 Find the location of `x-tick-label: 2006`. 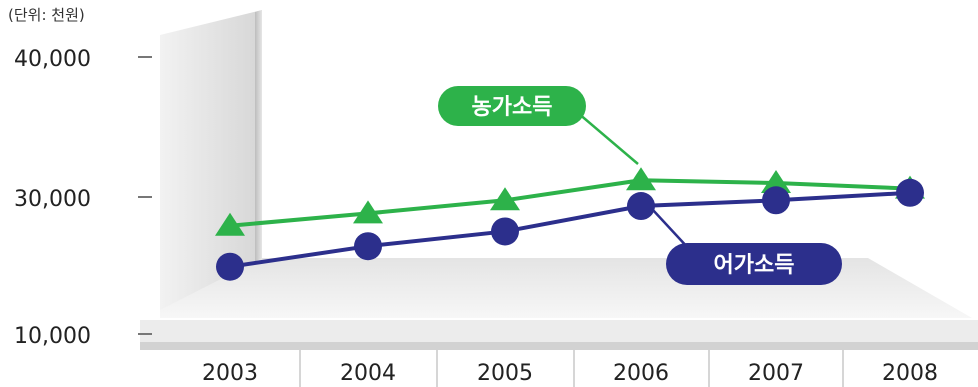

x-tick-label: 2006 is located at coordinates (641, 373).